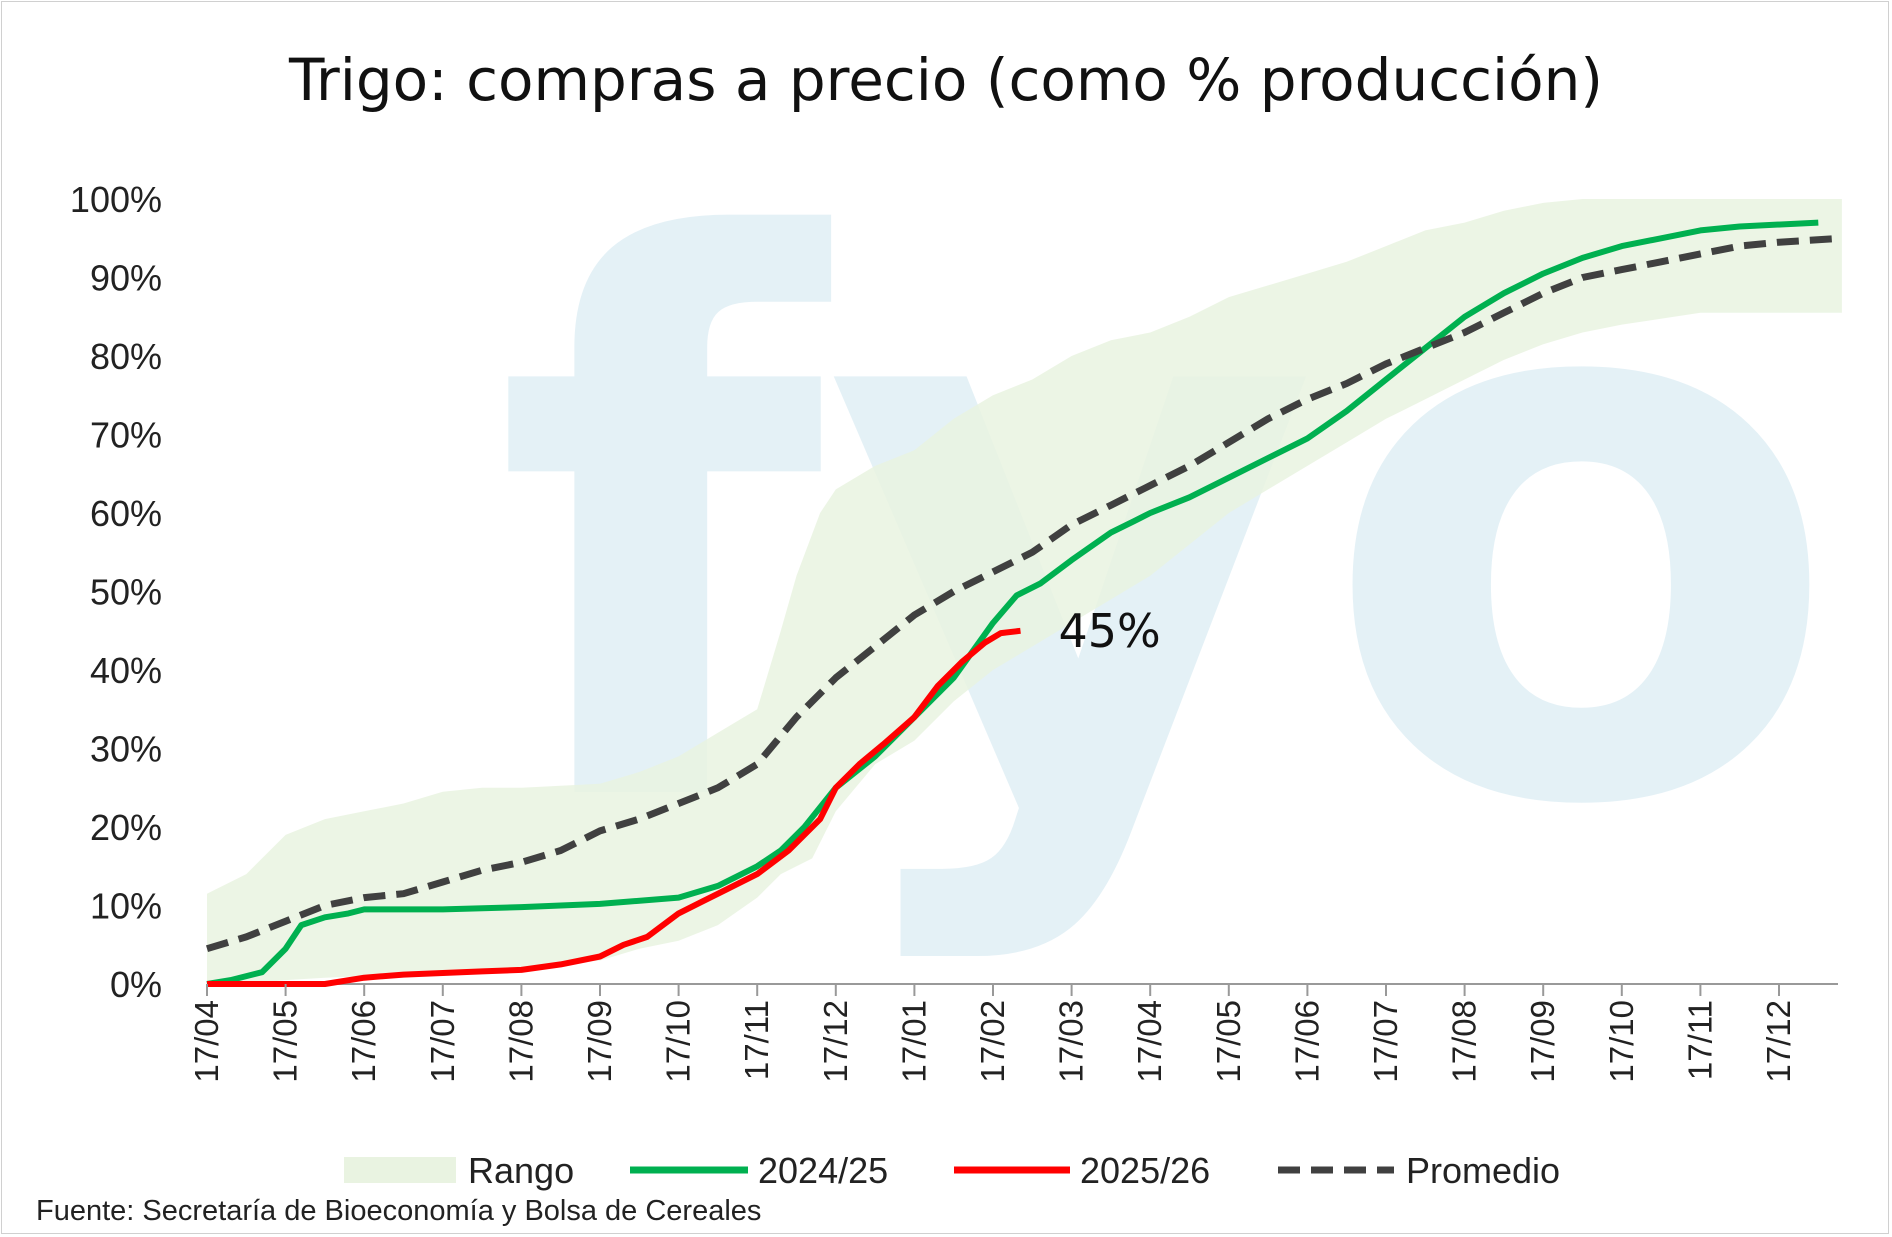 Image resolution: width=1892 pixels, height=1237 pixels. I want to click on legend-label: 2025/26, so click(1145, 1170).